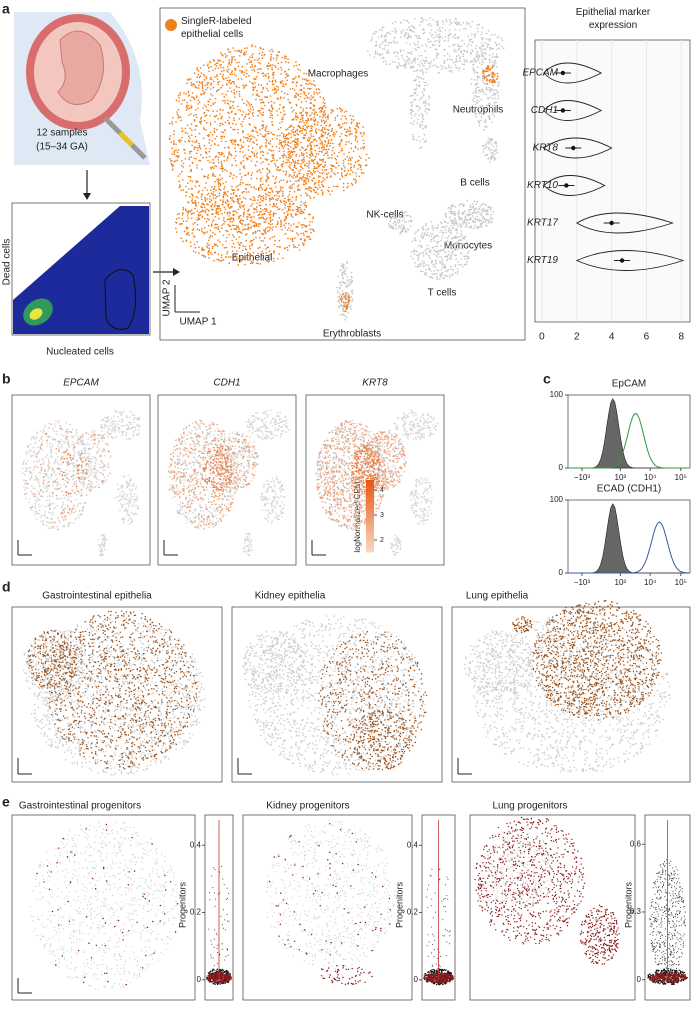  Describe the element at coordinates (542, 223) in the screenshot. I see `category-label: KRT17` at that location.